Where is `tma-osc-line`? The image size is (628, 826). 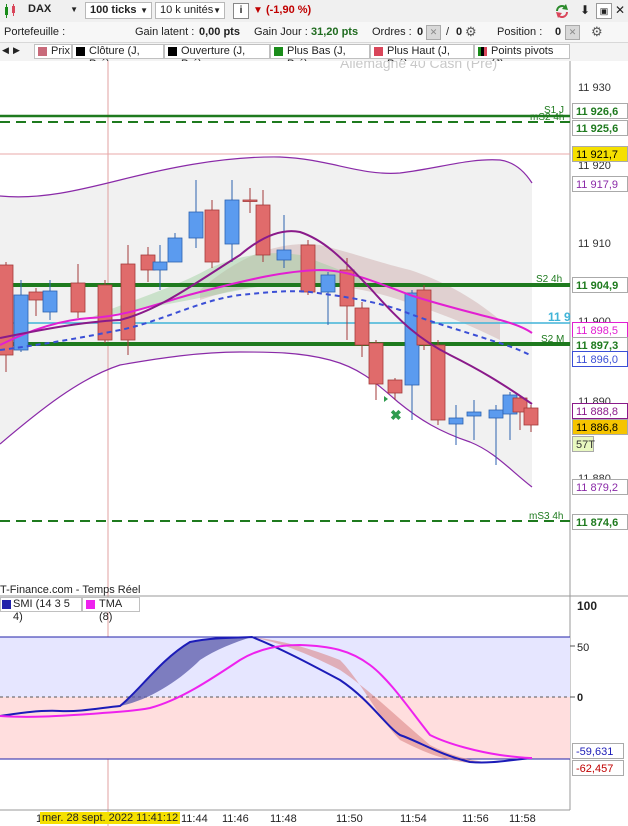 tma-osc-line is located at coordinates (266, 701).